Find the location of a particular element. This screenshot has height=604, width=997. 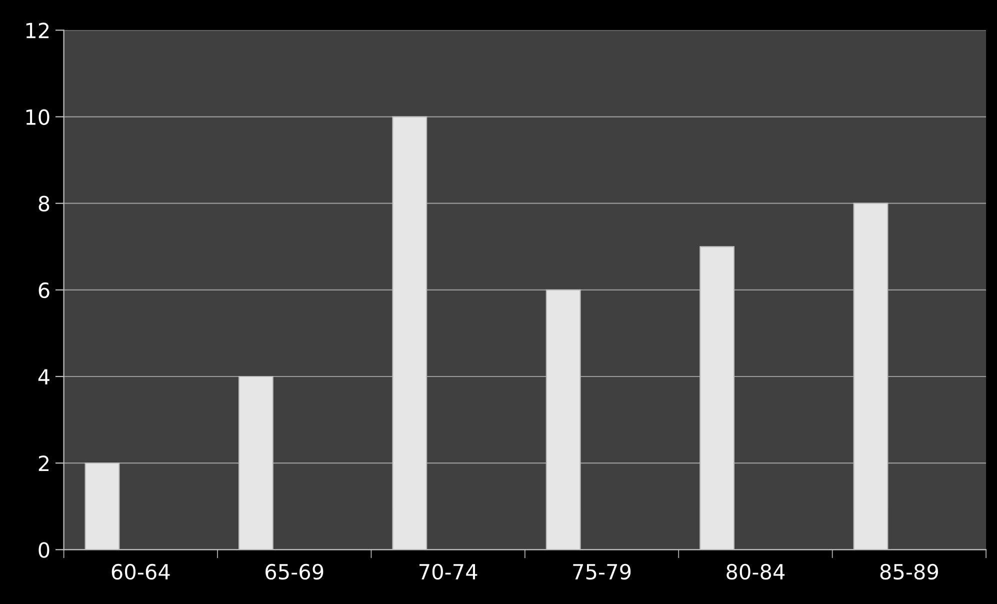

x-tick-label: 60-64 is located at coordinates (141, 572).